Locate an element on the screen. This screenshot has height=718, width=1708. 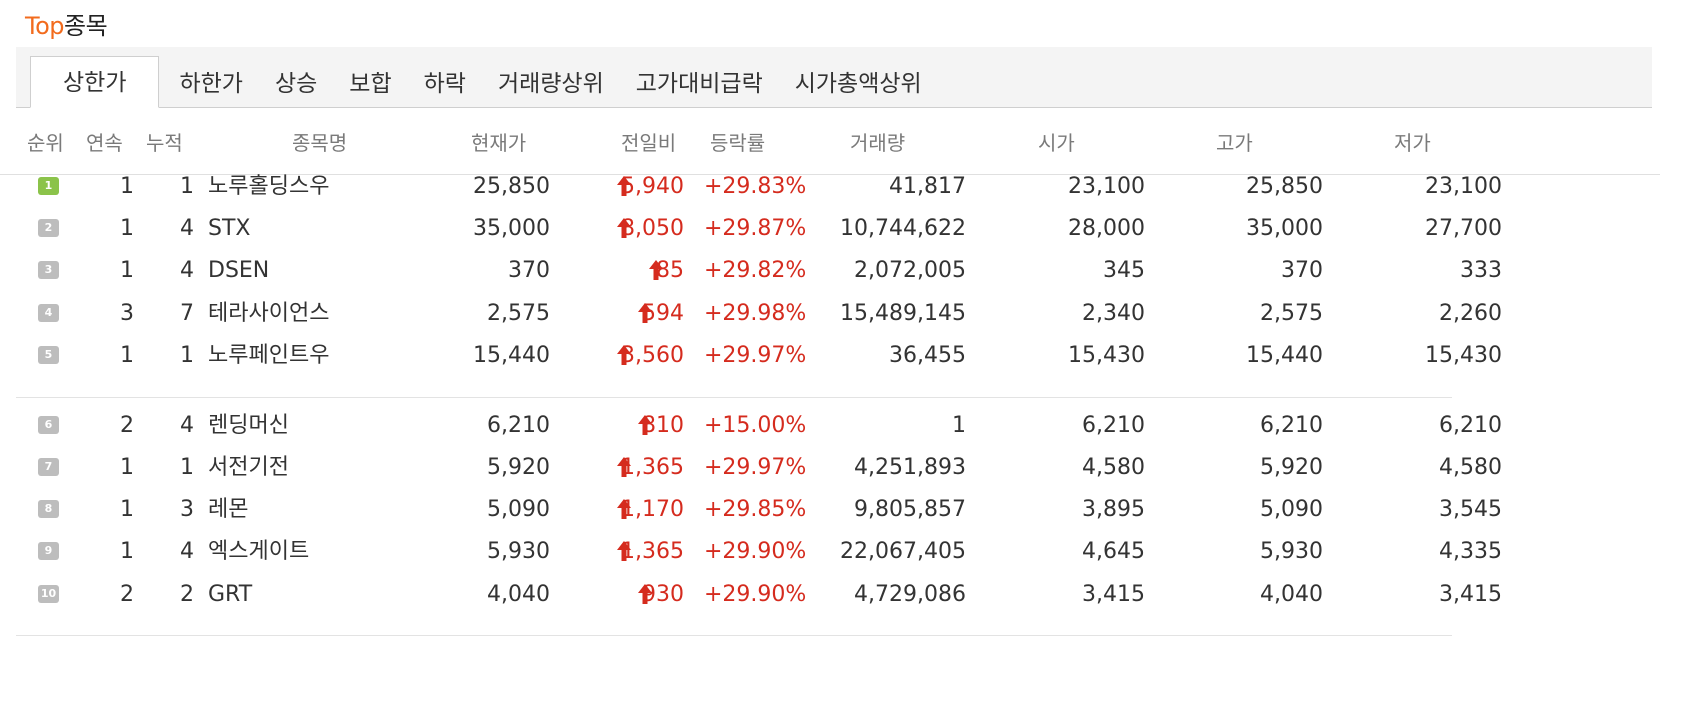
tab-drop-from-high: 고가대비급락 is located at coordinates (699, 84).